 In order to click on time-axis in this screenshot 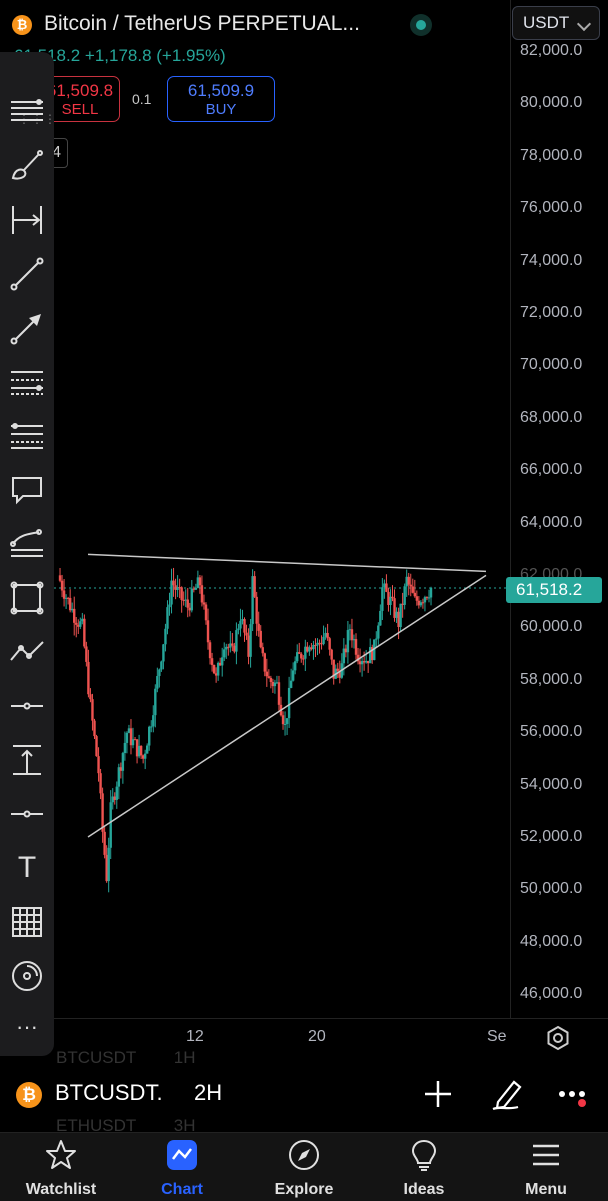, I will do `click(331, 1018)`.